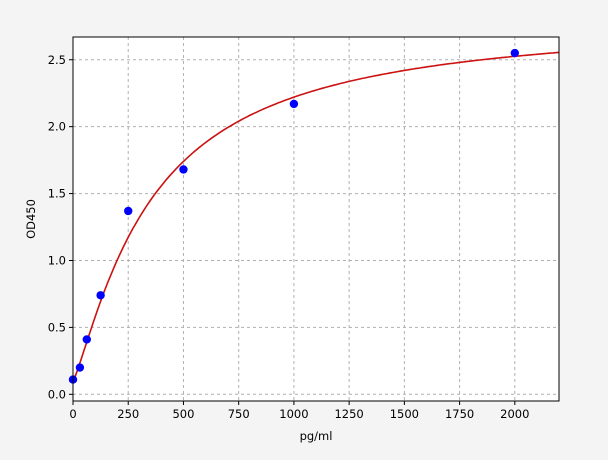 The width and height of the screenshot is (608, 460). Describe the element at coordinates (316, 436) in the screenshot. I see `x-axis-label: pg/ml` at that location.